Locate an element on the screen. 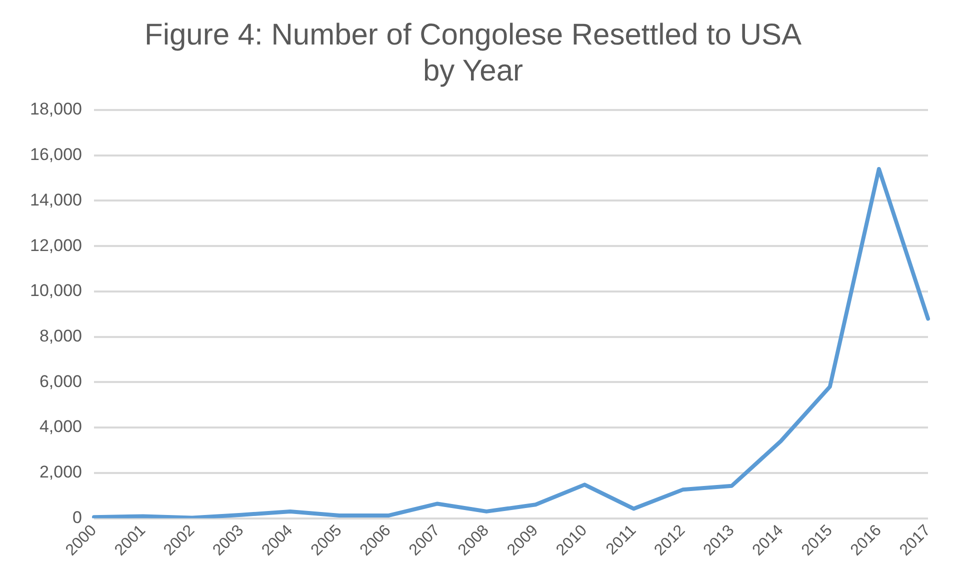  text: by Year is located at coordinates (473, 71).